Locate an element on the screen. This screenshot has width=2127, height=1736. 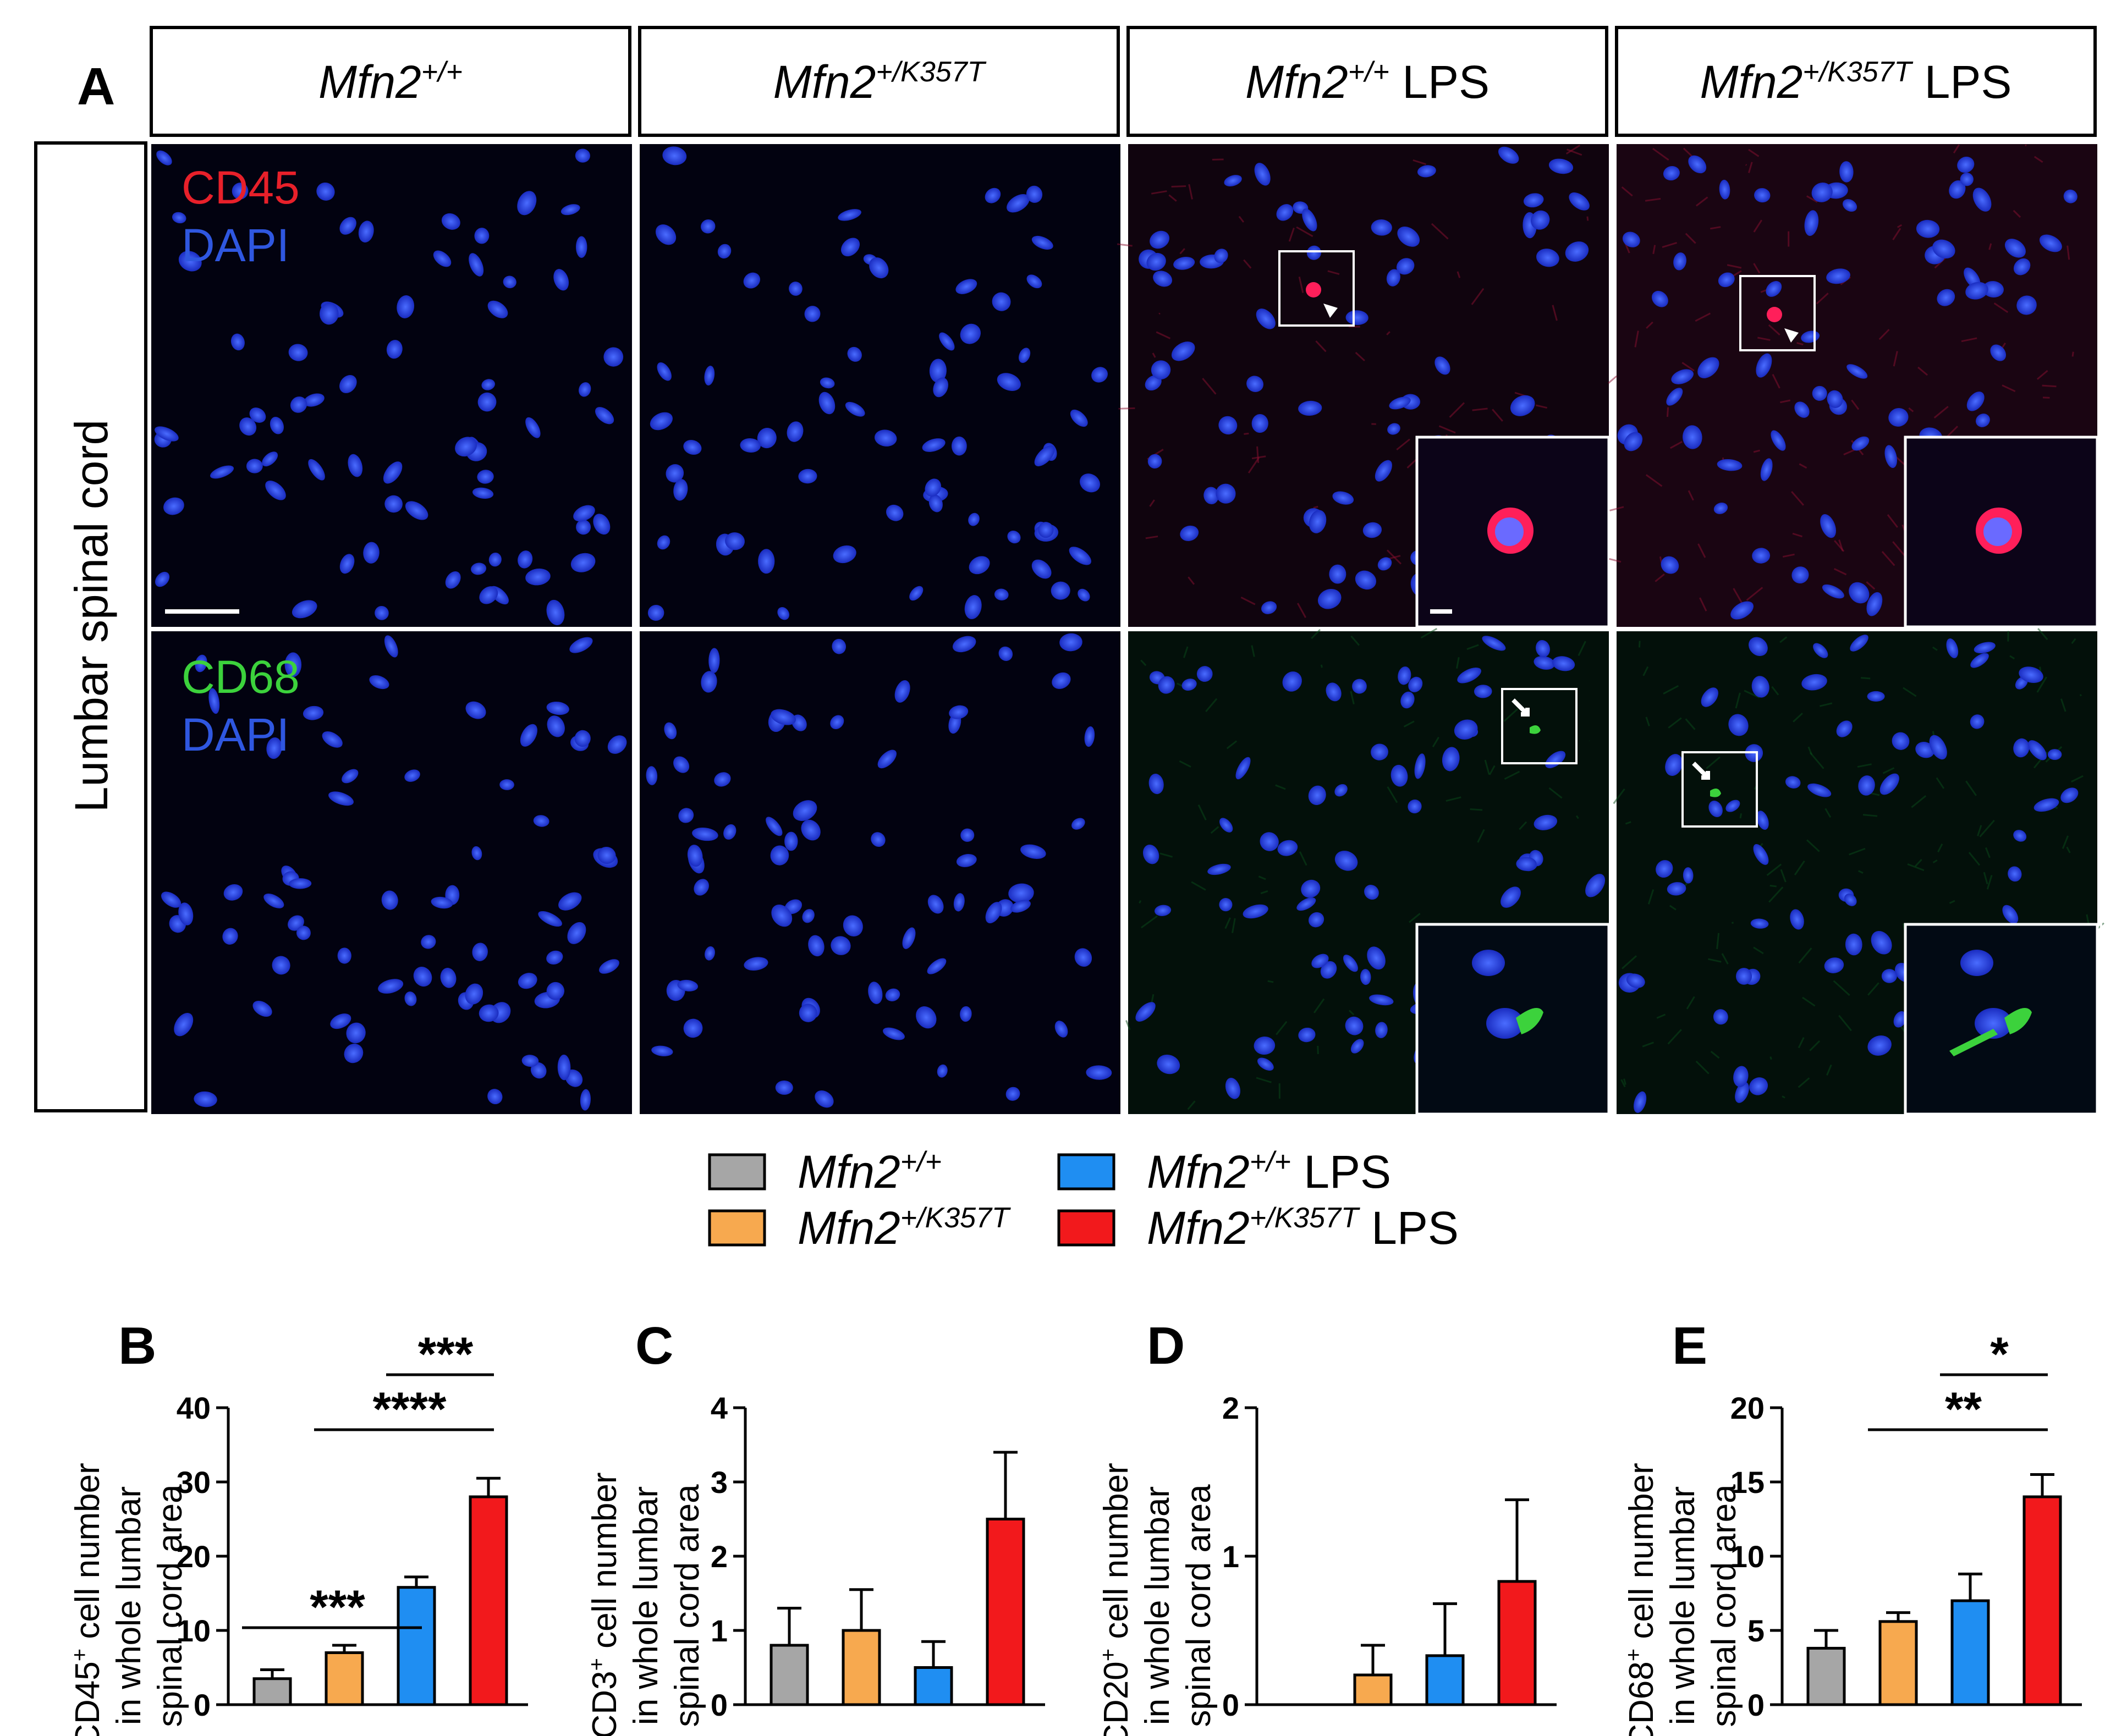
y-label-marker: CD20 is located at coordinates (1116, 1699).